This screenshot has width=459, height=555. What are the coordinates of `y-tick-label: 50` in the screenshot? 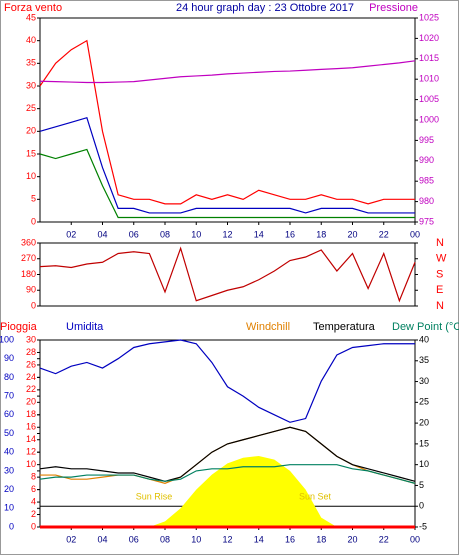 It's located at (9, 433).